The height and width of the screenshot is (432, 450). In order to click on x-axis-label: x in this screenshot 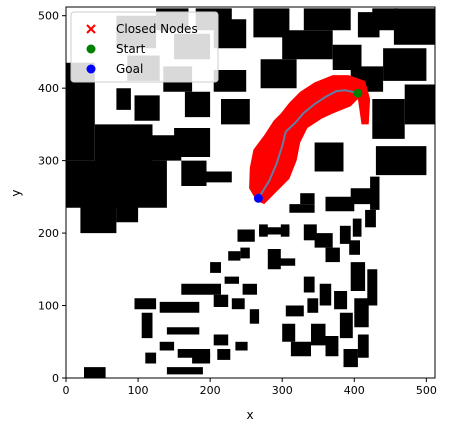, I will do `click(249, 415)`.